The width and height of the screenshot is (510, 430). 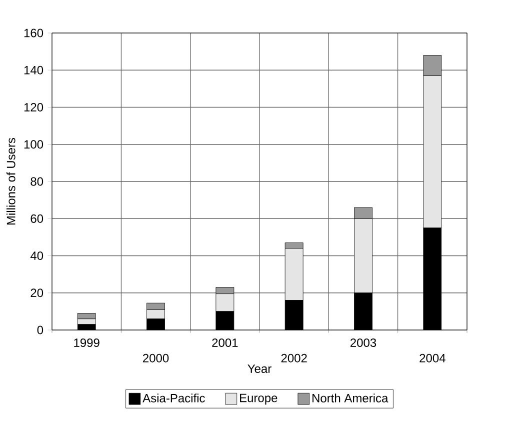 What do you see at coordinates (87, 342) in the screenshot?
I see `x-tick-label: 1999` at bounding box center [87, 342].